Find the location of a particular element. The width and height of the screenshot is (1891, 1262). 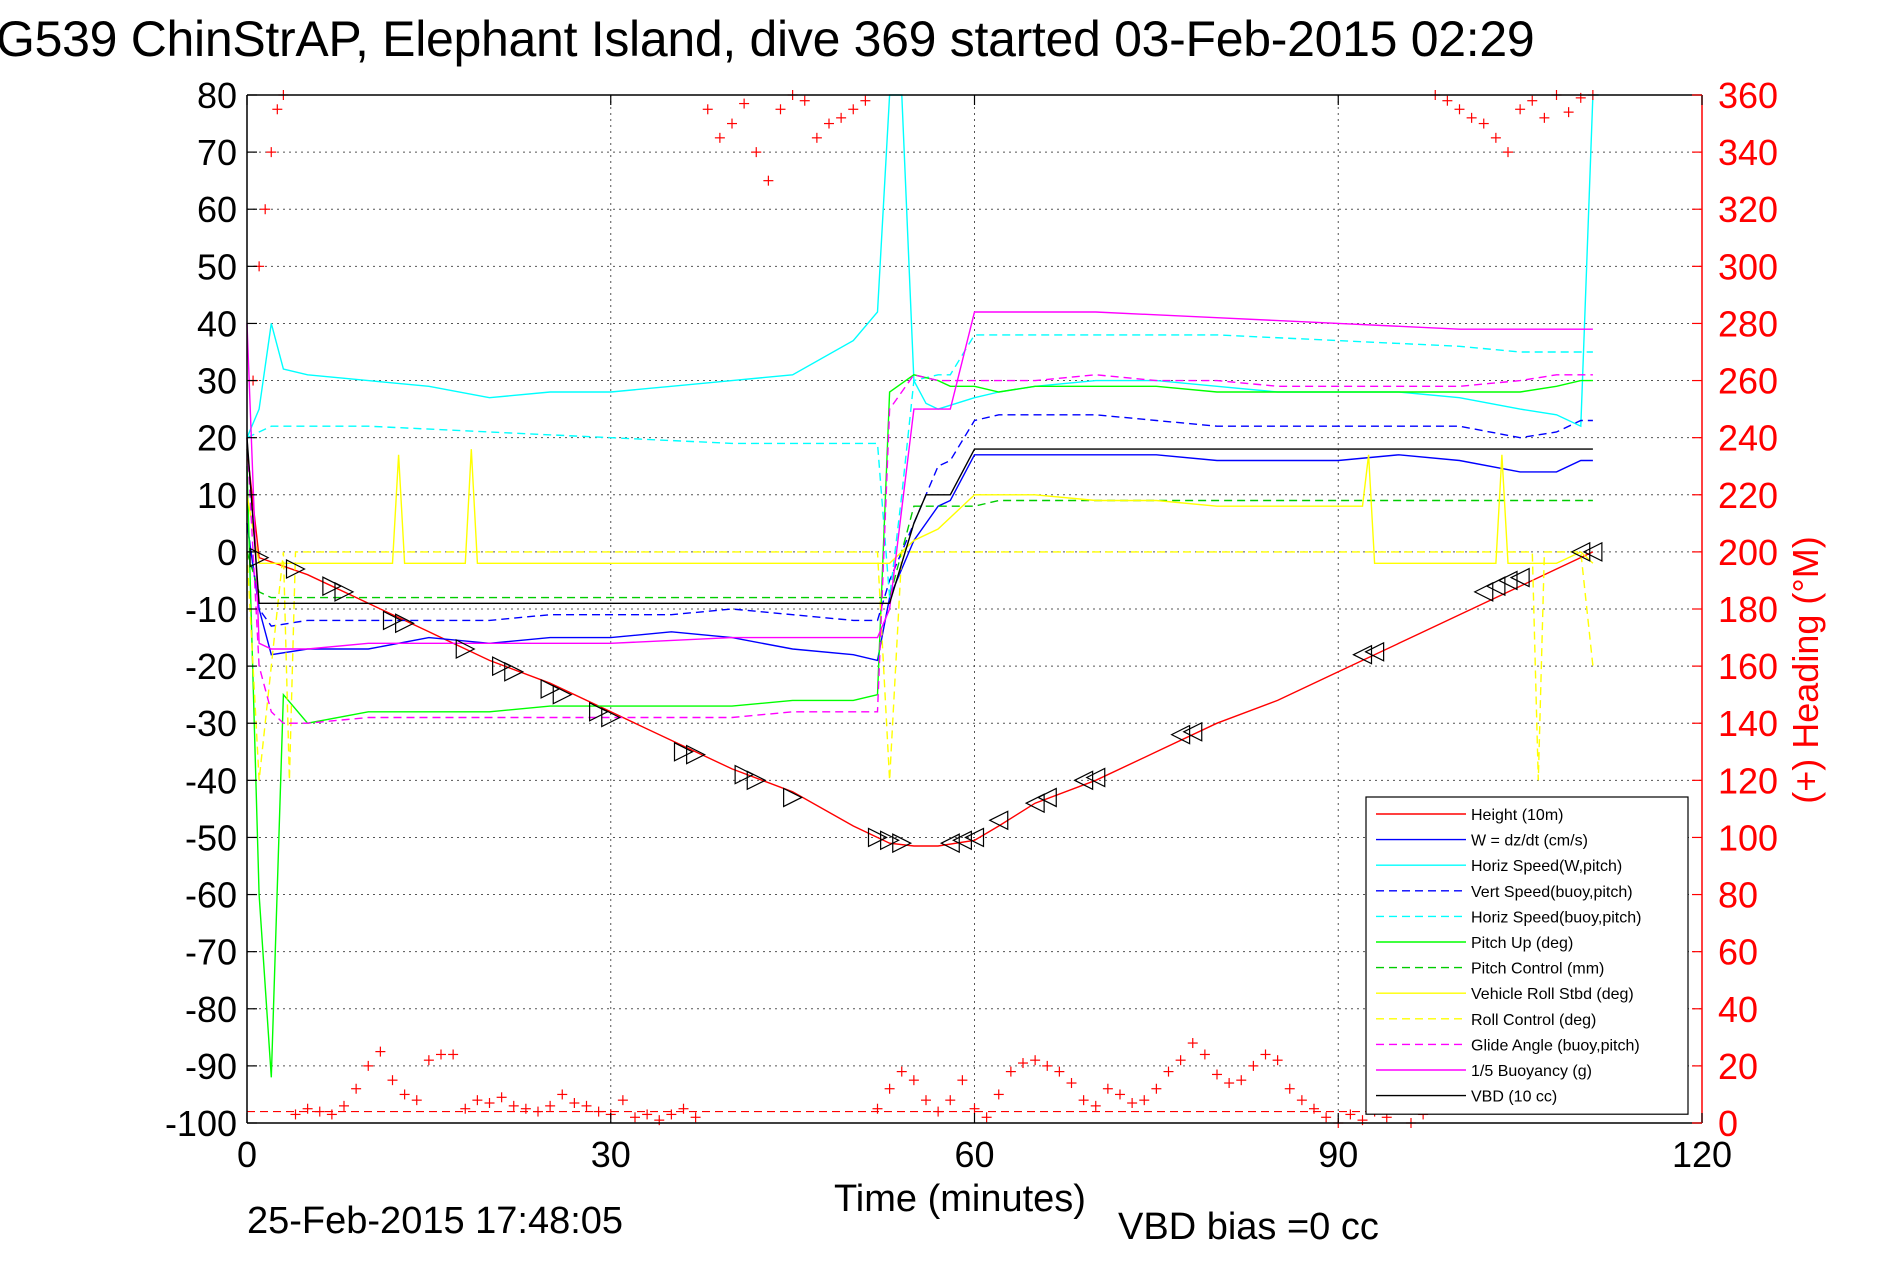

y-tick-label-right: 120 is located at coordinates (1748, 780).